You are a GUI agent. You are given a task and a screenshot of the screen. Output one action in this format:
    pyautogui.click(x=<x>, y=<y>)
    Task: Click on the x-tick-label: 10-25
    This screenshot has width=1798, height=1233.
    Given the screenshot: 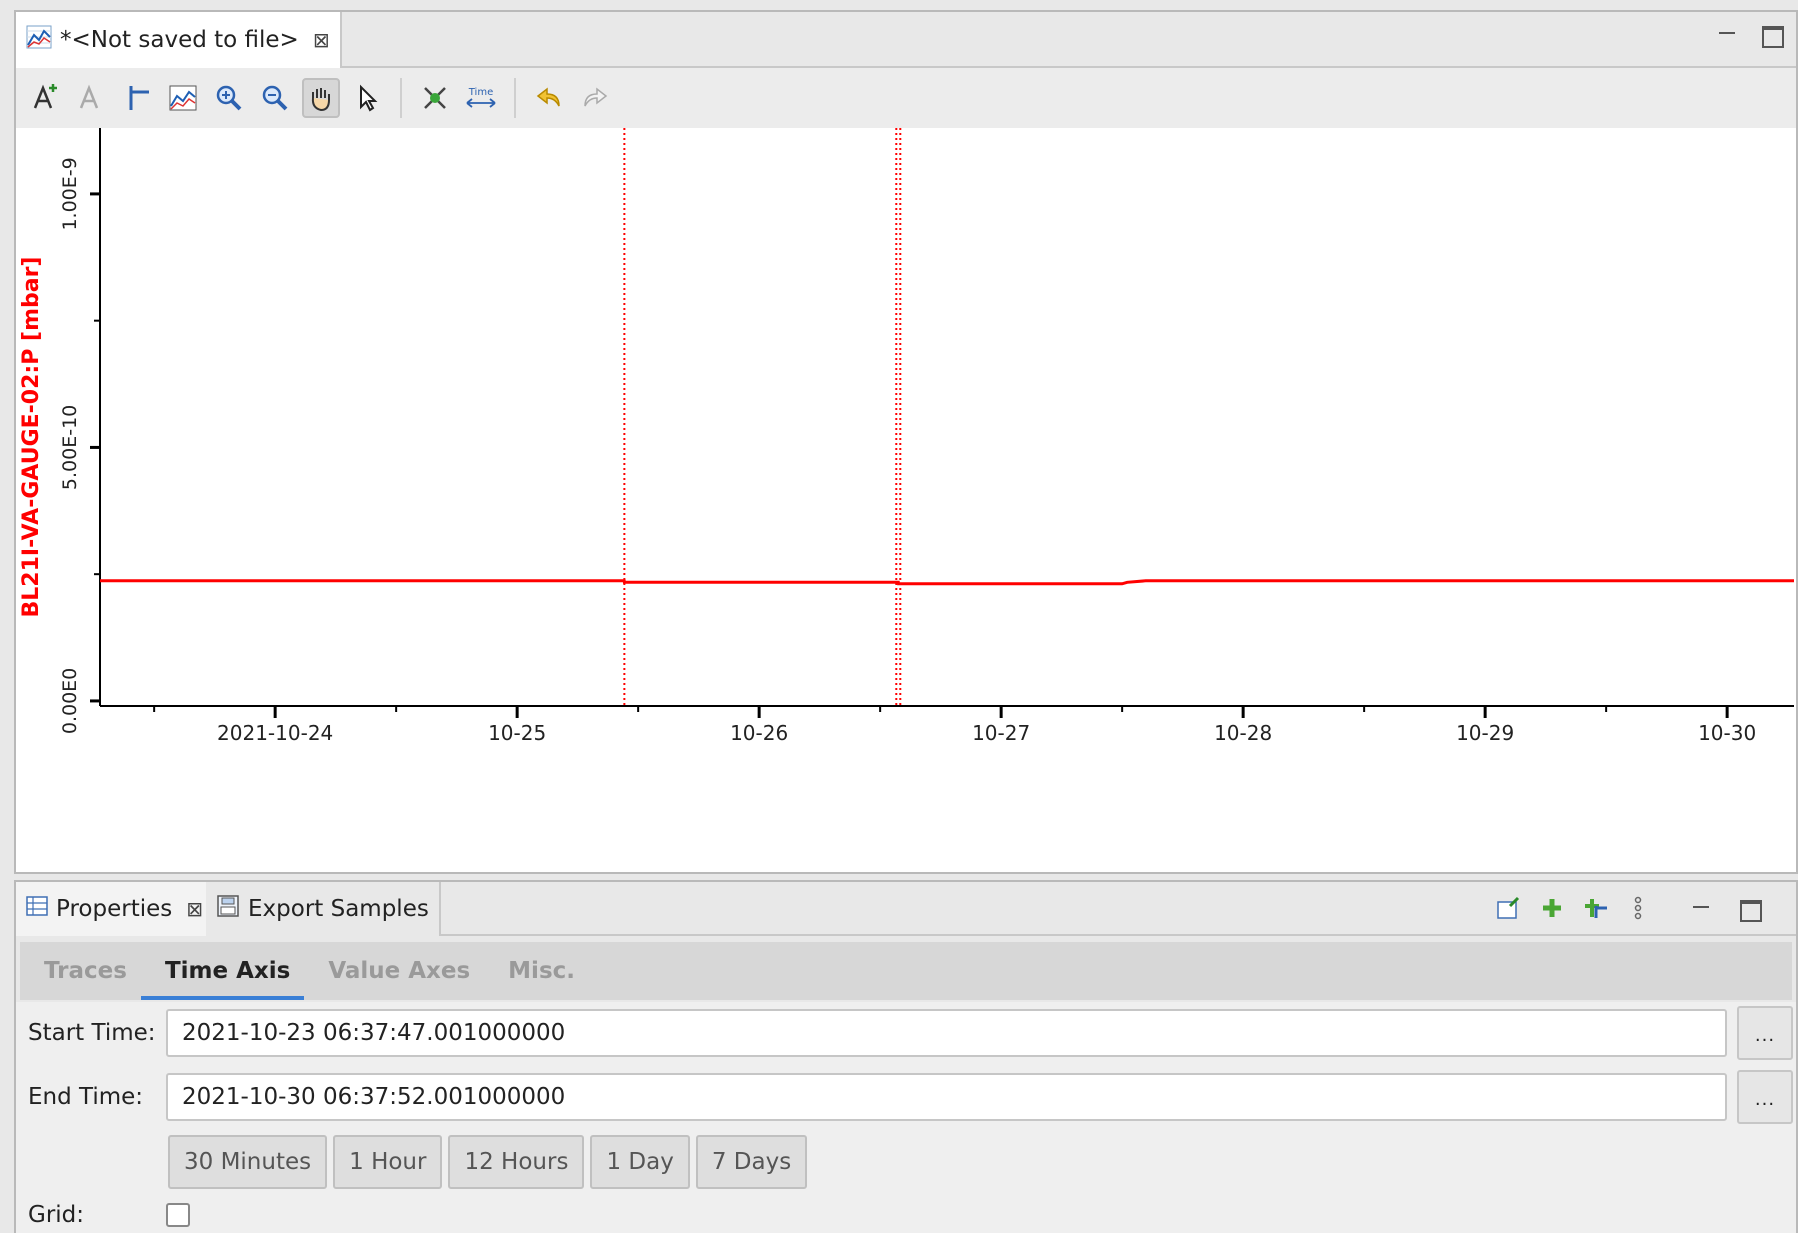 What is the action you would take?
    pyautogui.click(x=517, y=733)
    